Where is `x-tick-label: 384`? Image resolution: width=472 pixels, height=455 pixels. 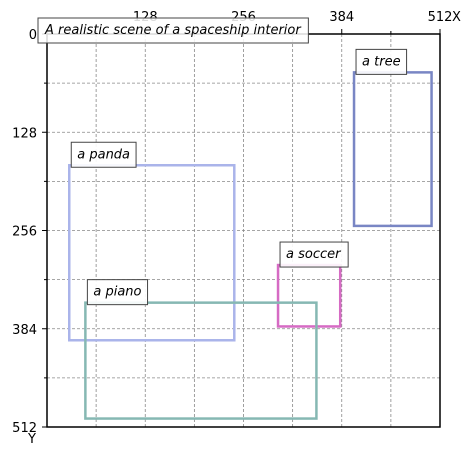
x-tick-label: 384 is located at coordinates (341, 17).